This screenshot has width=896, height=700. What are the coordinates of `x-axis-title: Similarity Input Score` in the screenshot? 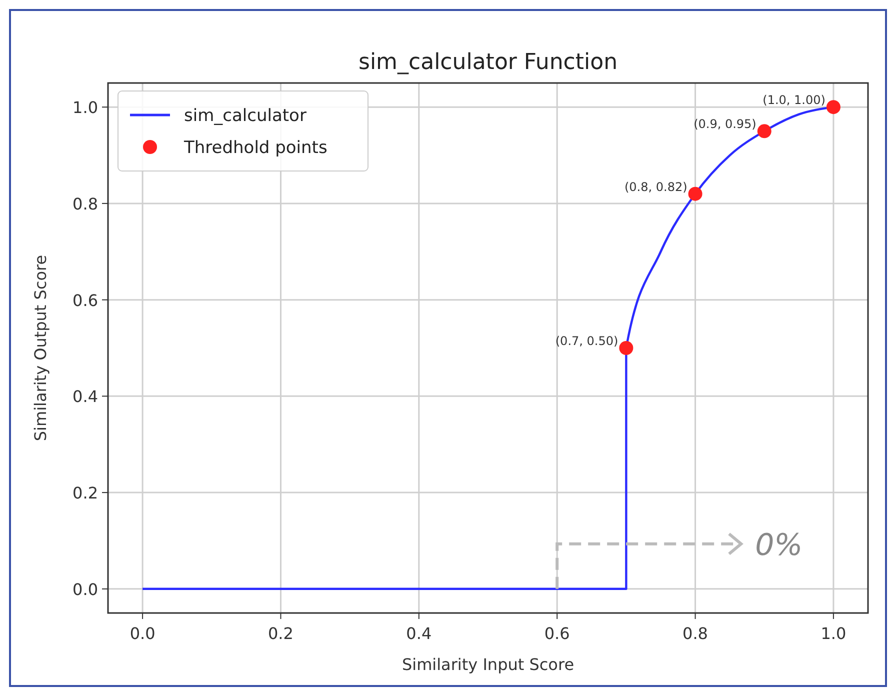 It's located at (488, 664).